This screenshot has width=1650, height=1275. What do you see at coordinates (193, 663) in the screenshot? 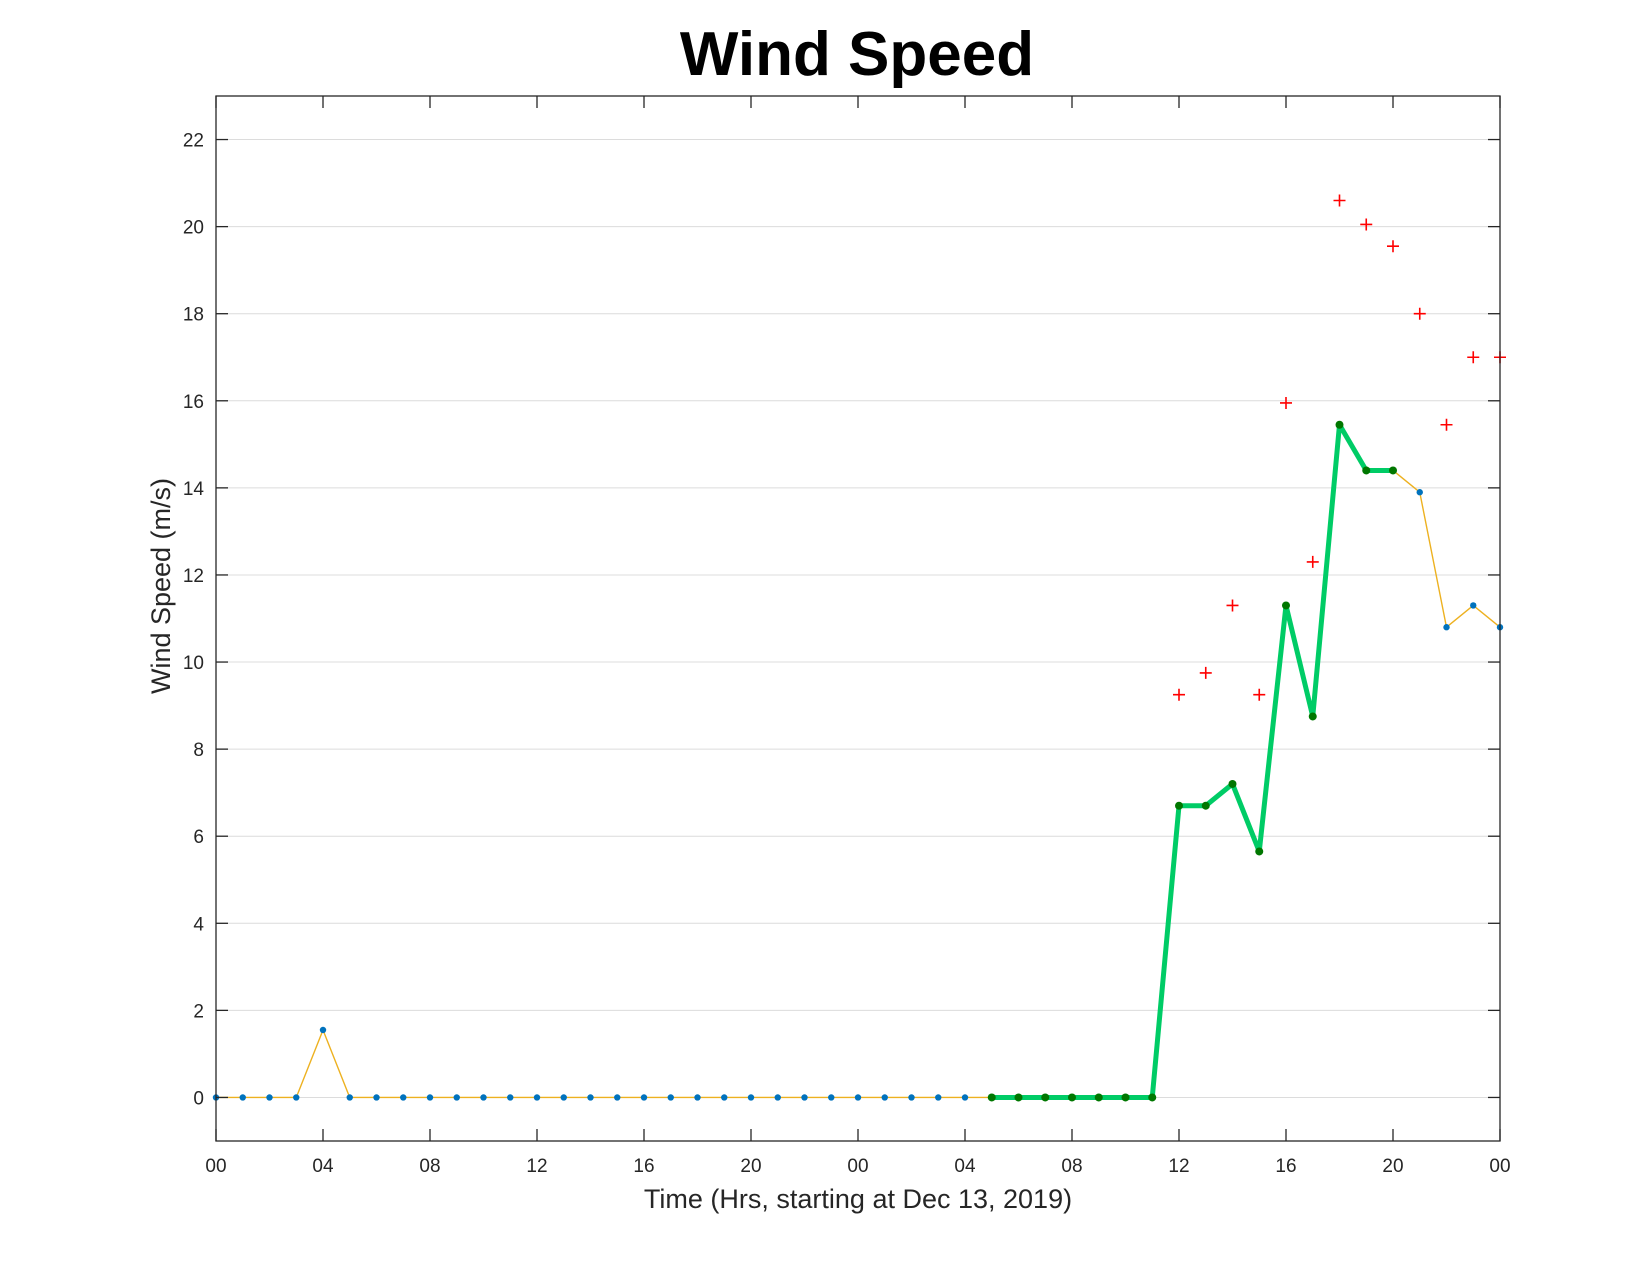
I see `y-tick-label: 10` at bounding box center [193, 663].